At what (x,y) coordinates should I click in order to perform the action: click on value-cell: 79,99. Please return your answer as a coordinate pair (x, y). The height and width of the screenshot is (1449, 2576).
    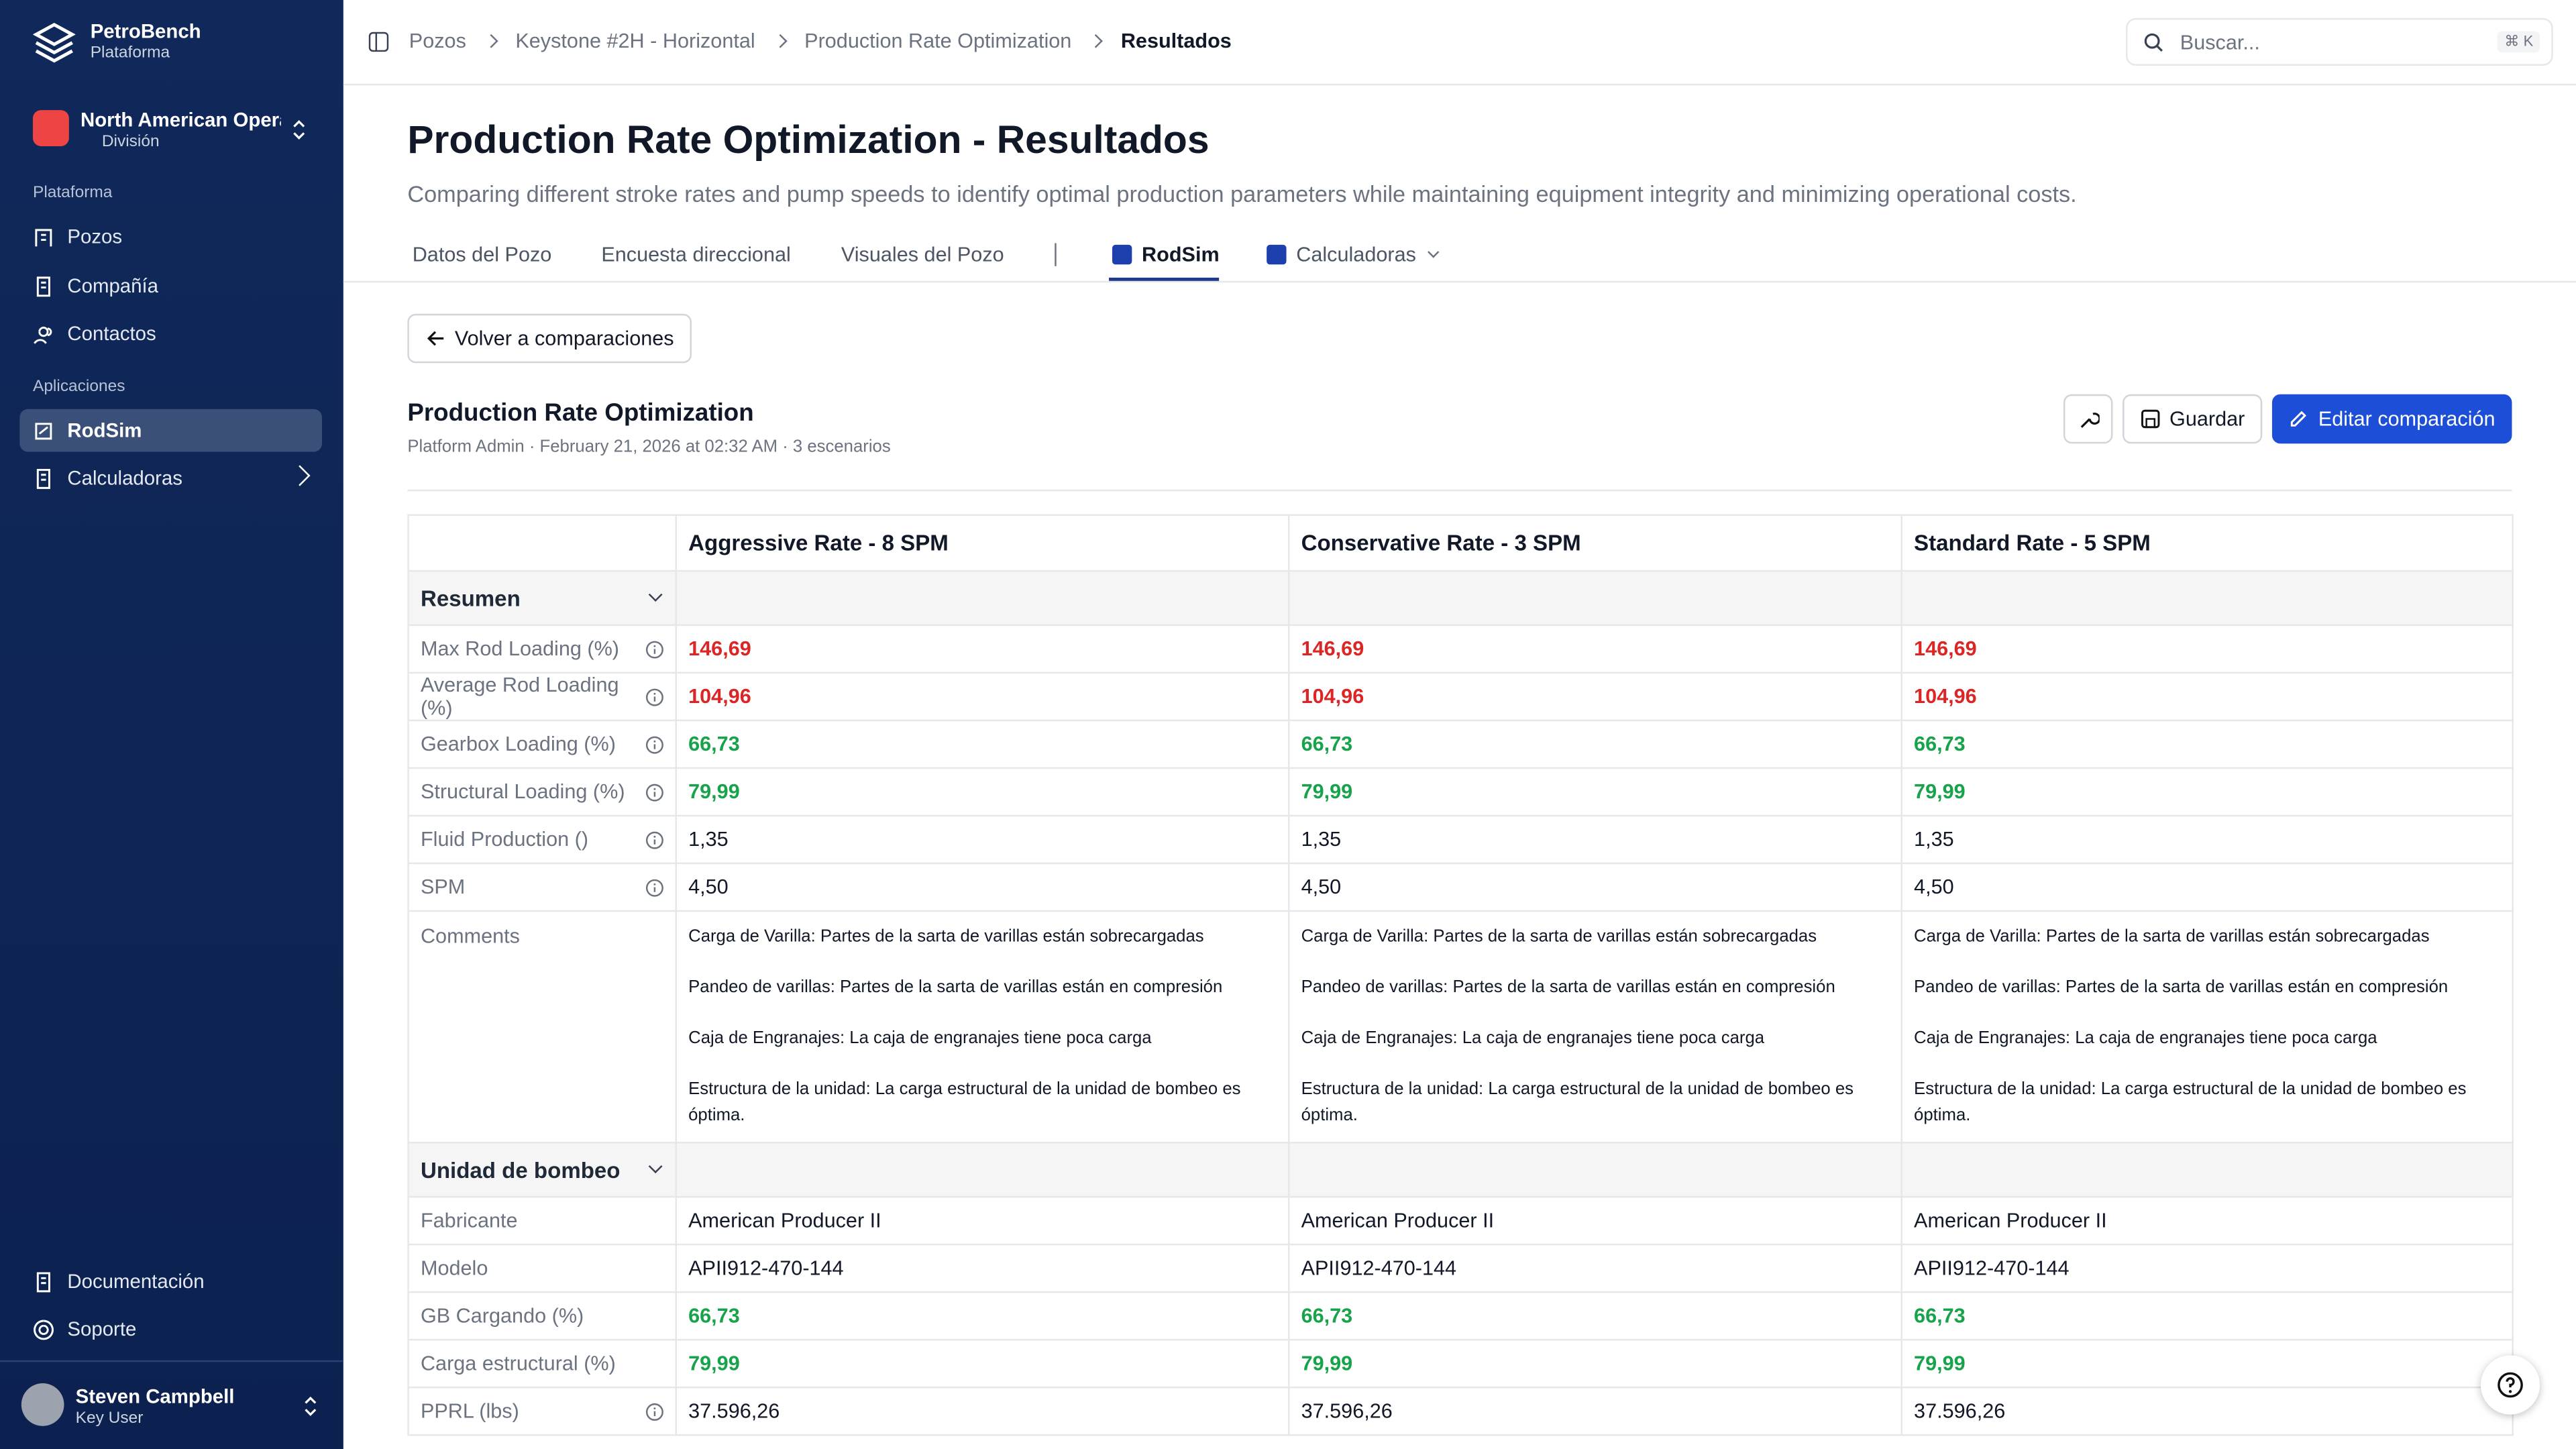
    Looking at the image, I should click on (2207, 1363).